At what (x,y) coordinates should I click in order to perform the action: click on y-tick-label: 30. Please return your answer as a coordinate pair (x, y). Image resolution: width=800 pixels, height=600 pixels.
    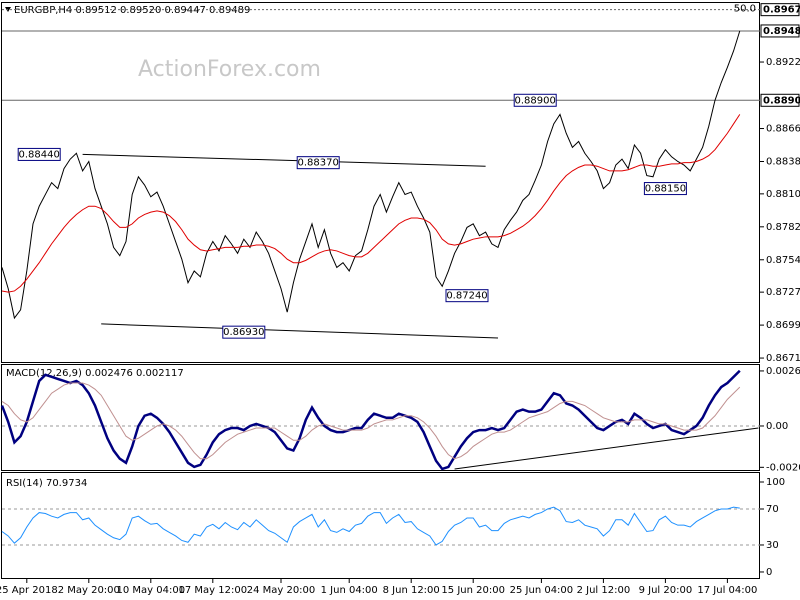
    Looking at the image, I should click on (772, 545).